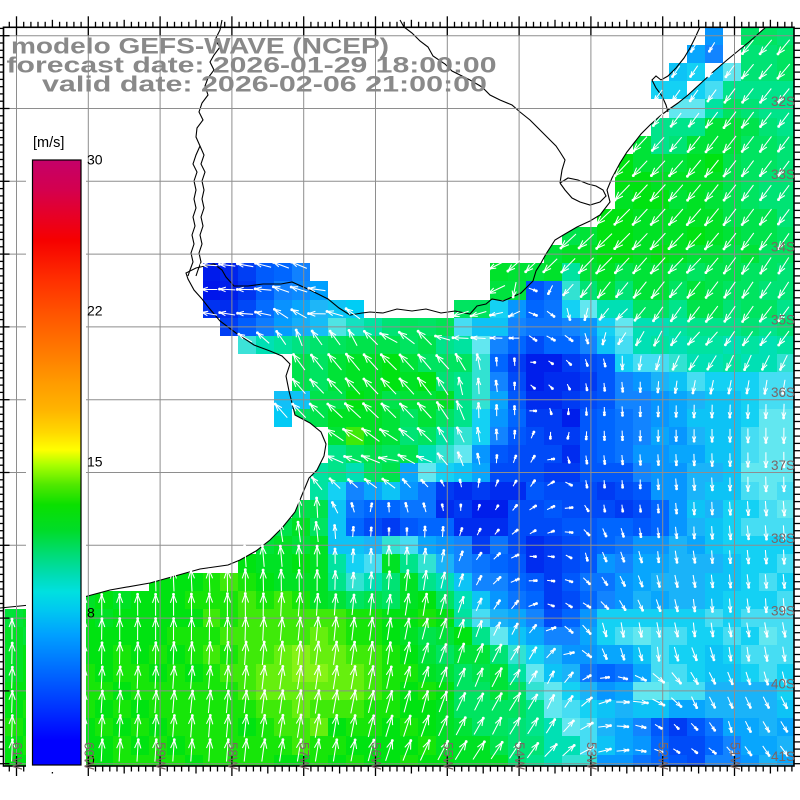 Image resolution: width=800 pixels, height=800 pixels. What do you see at coordinates (783, 538) in the screenshot?
I see `svg-text: 38S` at bounding box center [783, 538].